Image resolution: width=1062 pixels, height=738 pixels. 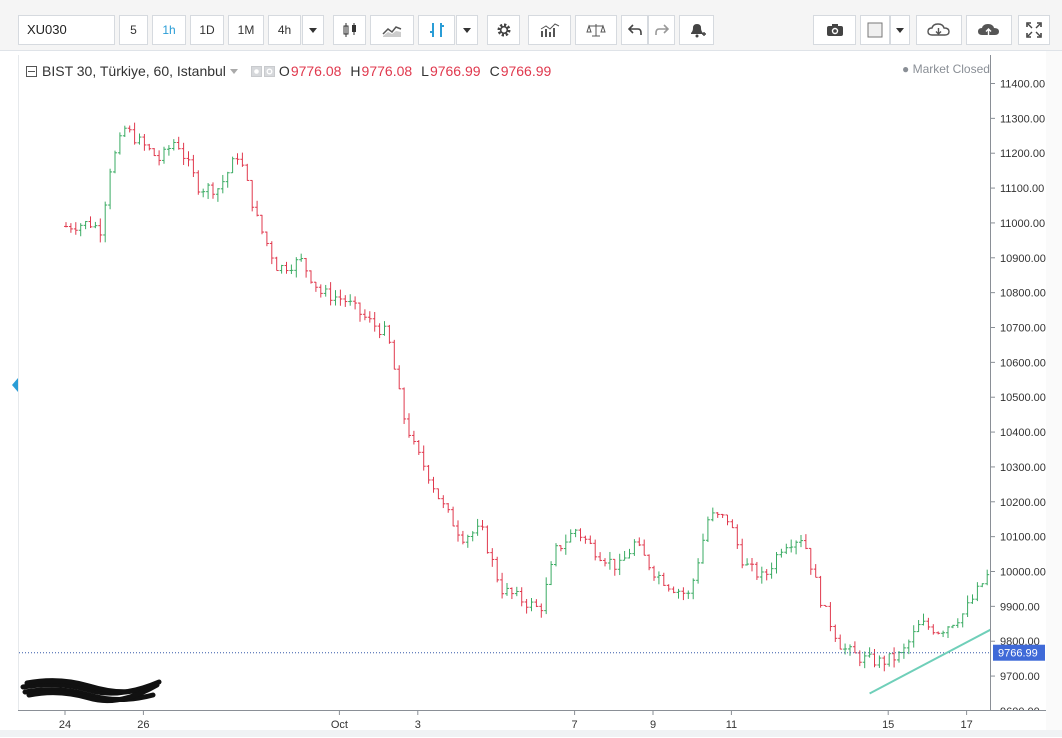 I want to click on interval-4h-button: 4h, so click(x=284, y=30).